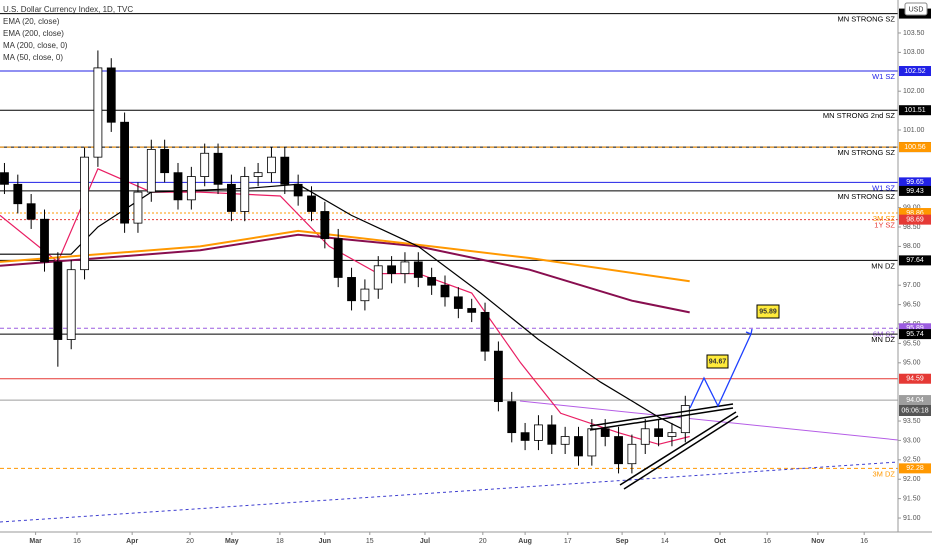 The width and height of the screenshot is (932, 550). Describe the element at coordinates (884, 218) in the screenshot. I see `level-label: 3M SZ` at that location.